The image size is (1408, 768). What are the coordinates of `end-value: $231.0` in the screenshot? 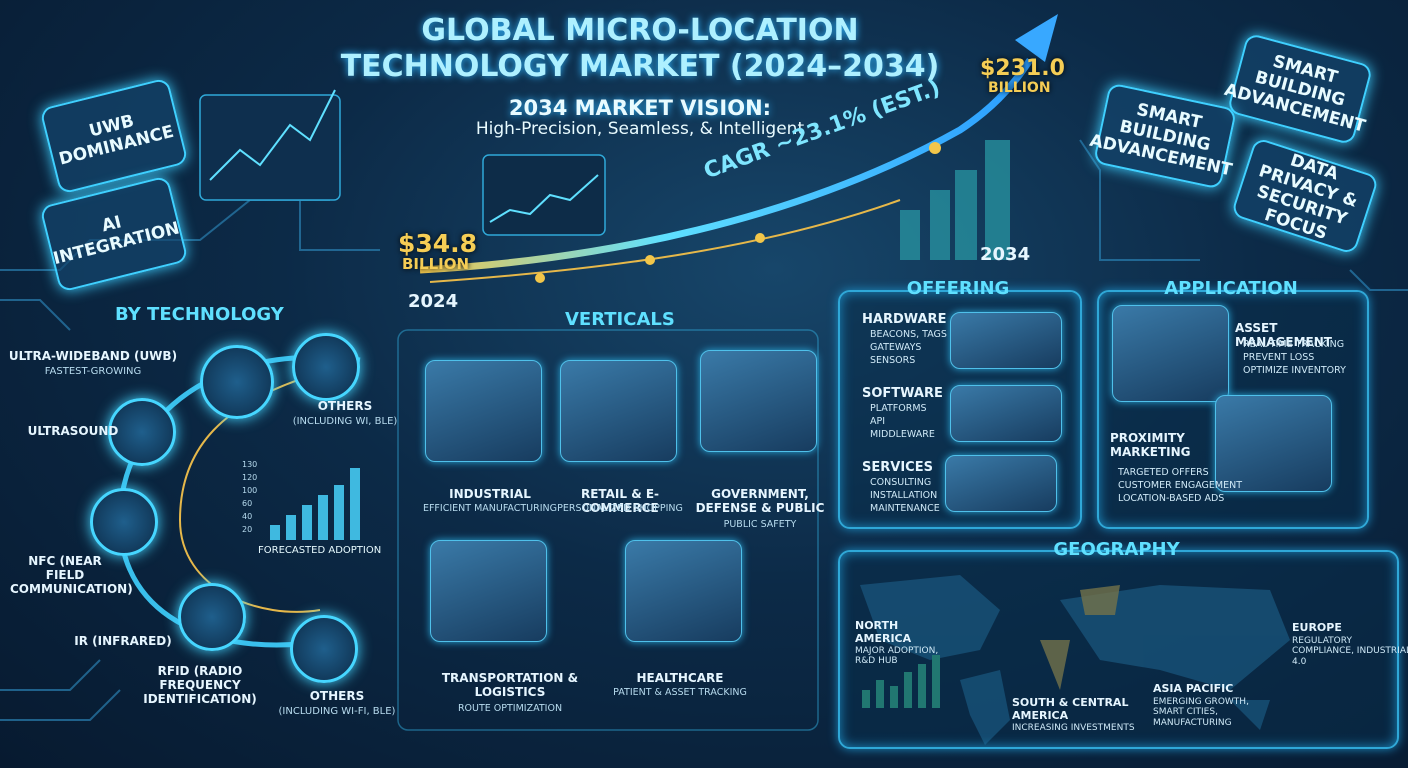 It's located at (1022, 68).